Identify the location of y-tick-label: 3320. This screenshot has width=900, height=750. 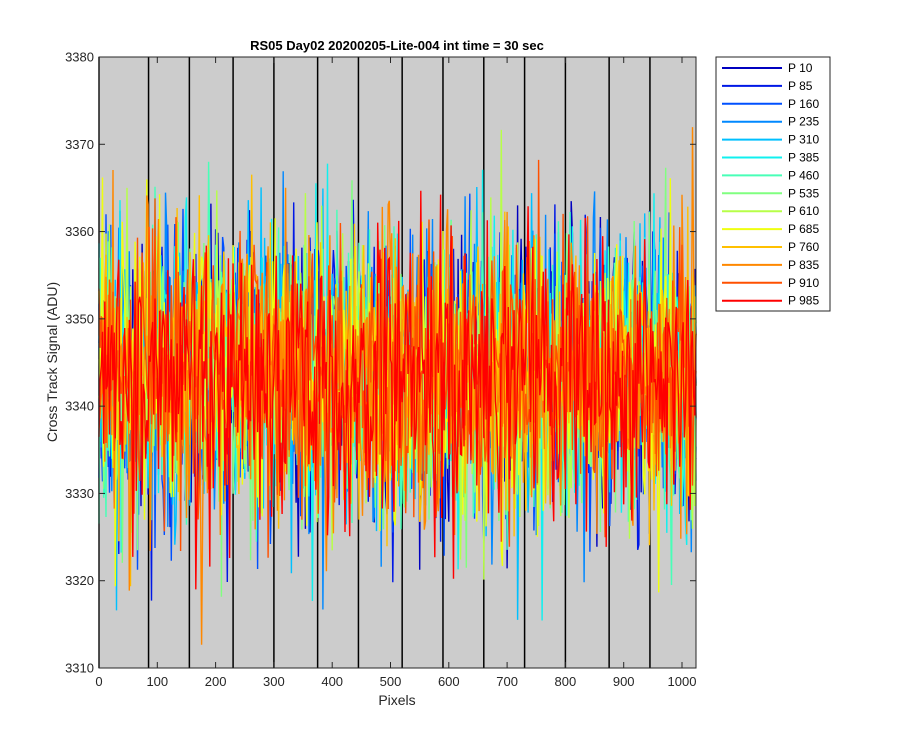
(79, 580).